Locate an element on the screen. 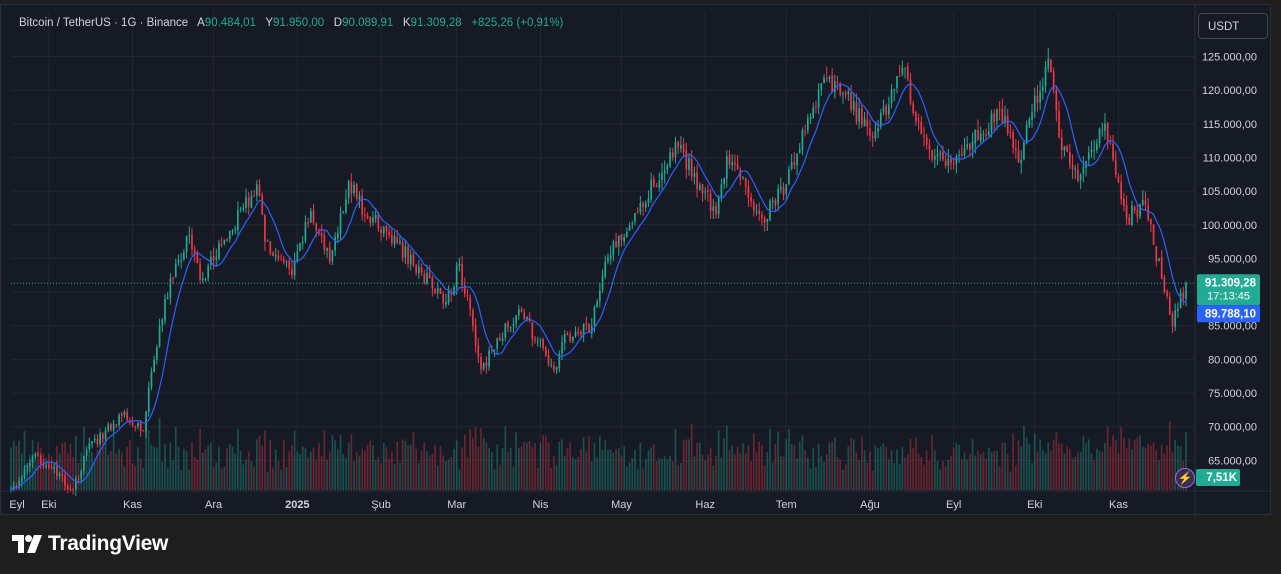  y-tick-label: 125.000,00 is located at coordinates (1229, 57).